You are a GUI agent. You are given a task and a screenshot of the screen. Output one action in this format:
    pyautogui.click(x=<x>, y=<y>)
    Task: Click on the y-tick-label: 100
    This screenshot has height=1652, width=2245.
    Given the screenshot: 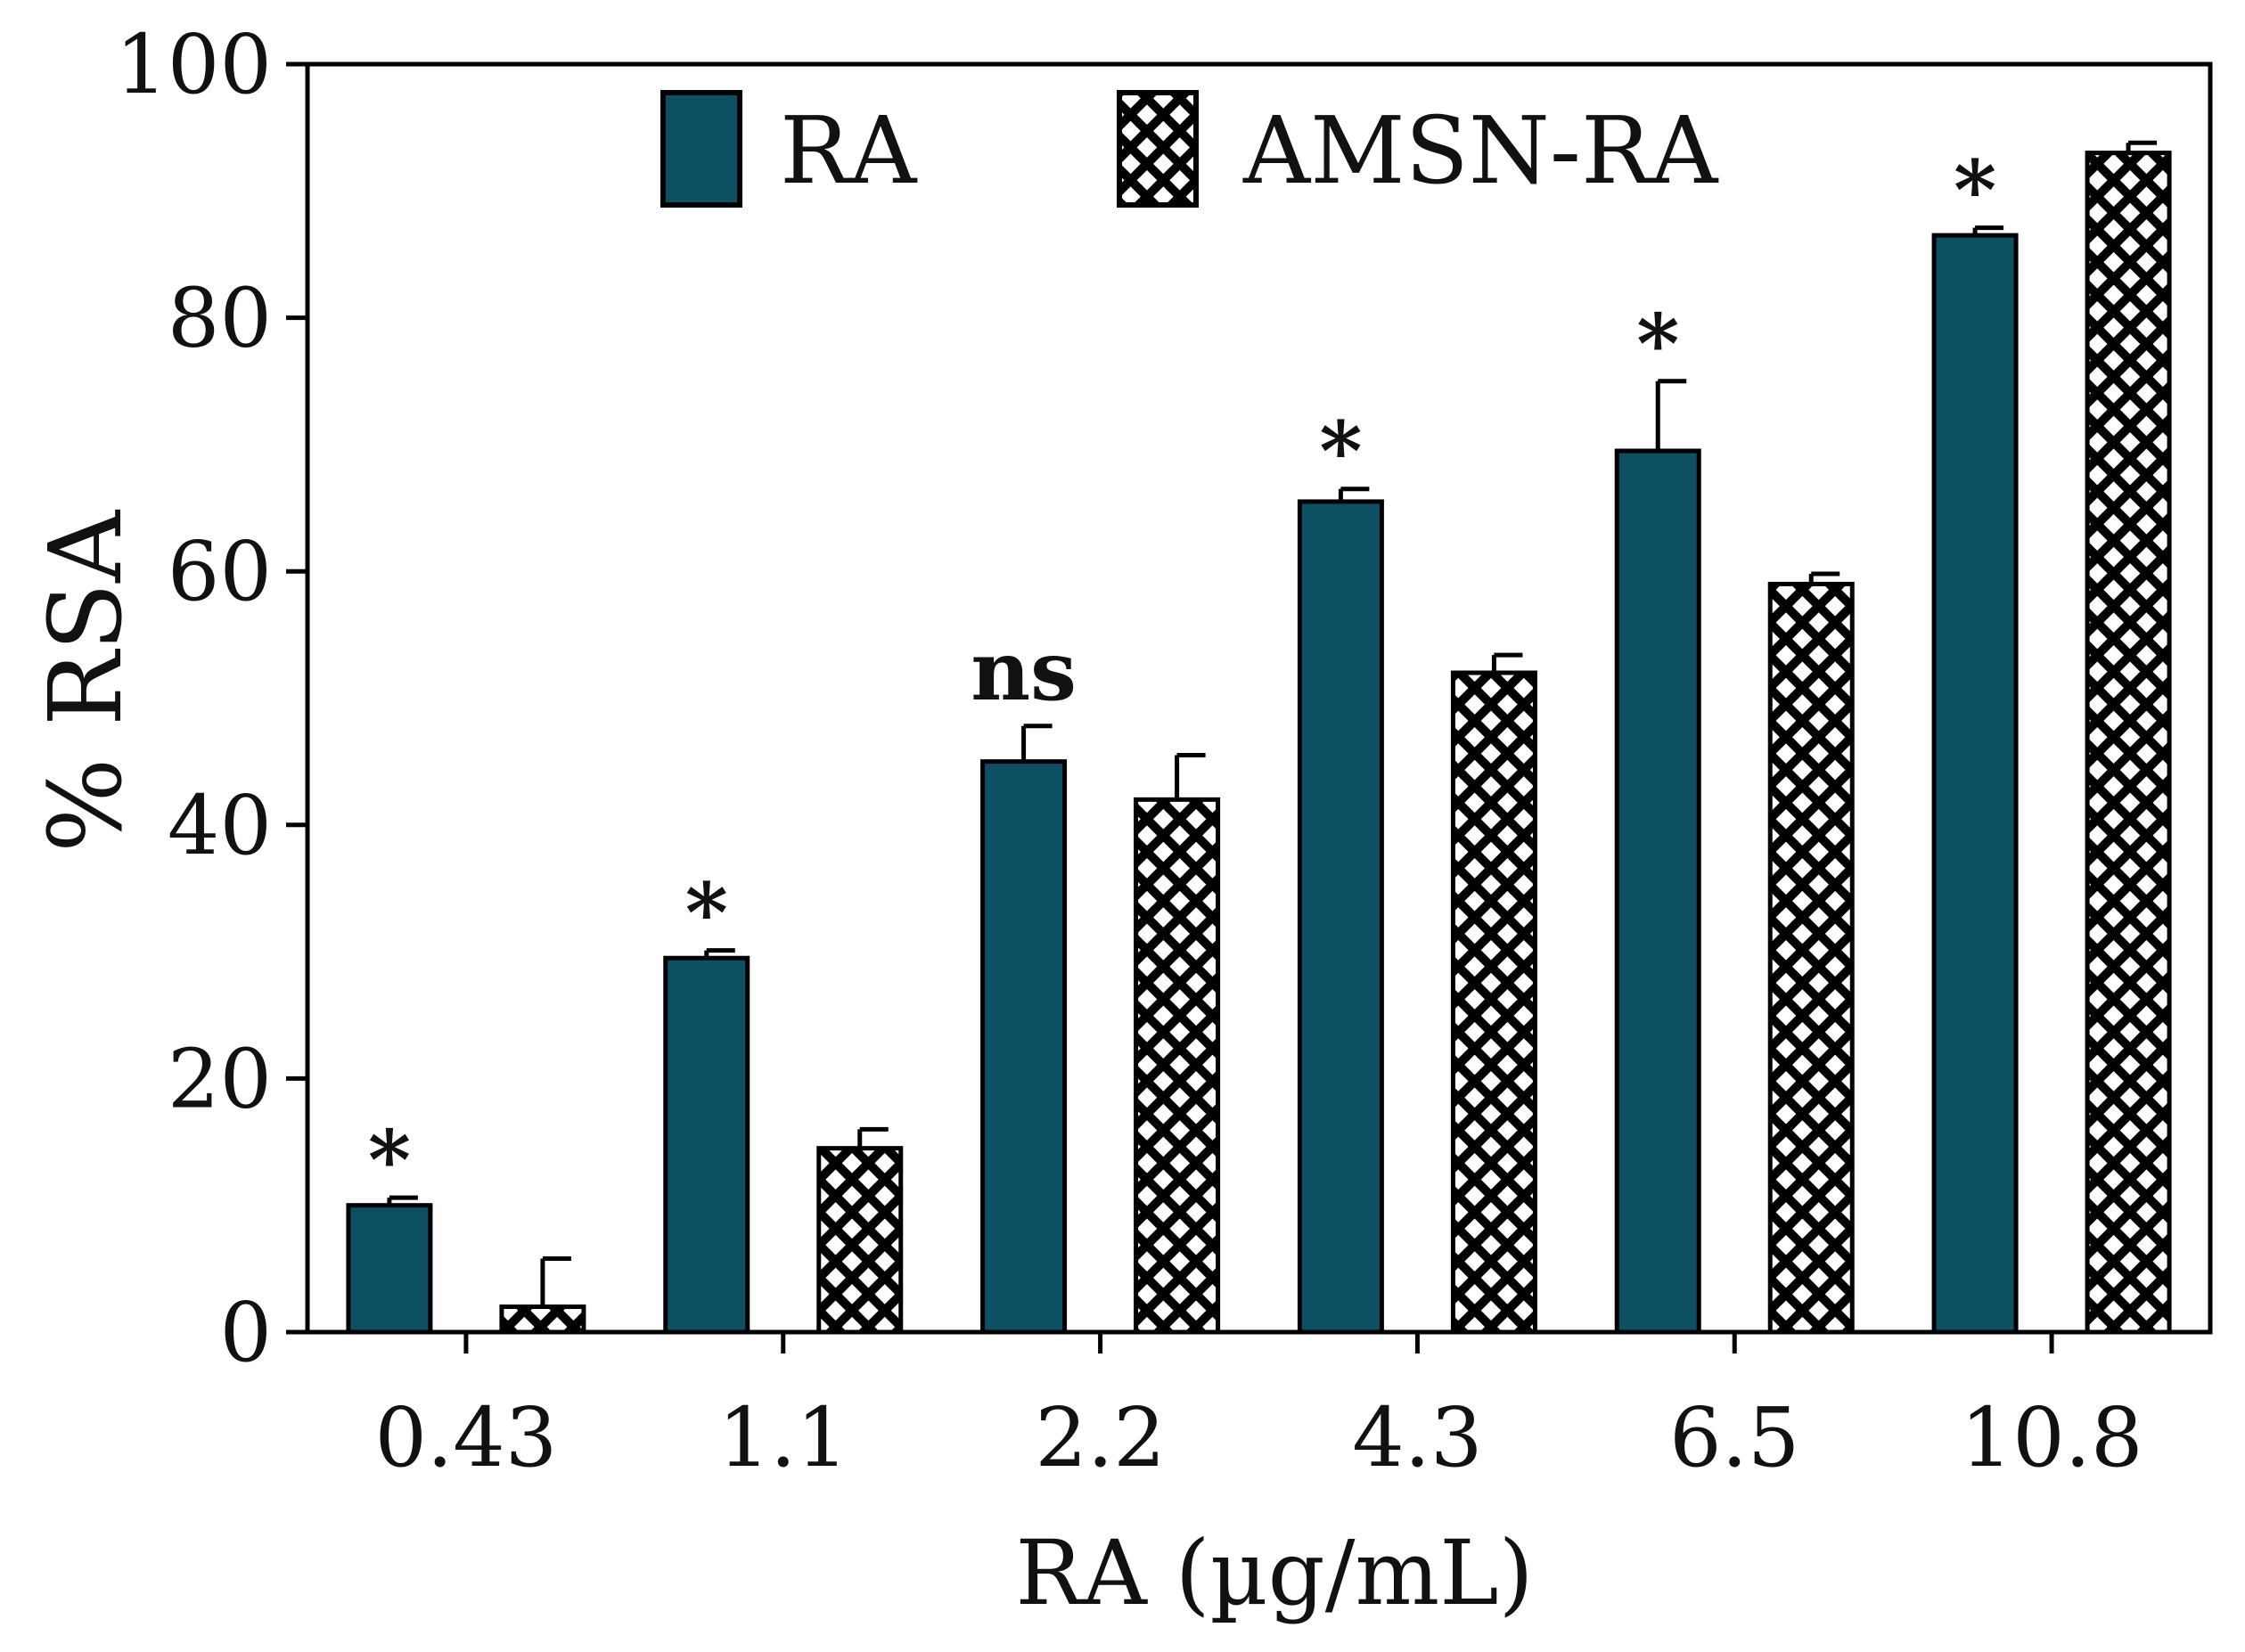 What is the action you would take?
    pyautogui.click(x=193, y=64)
    